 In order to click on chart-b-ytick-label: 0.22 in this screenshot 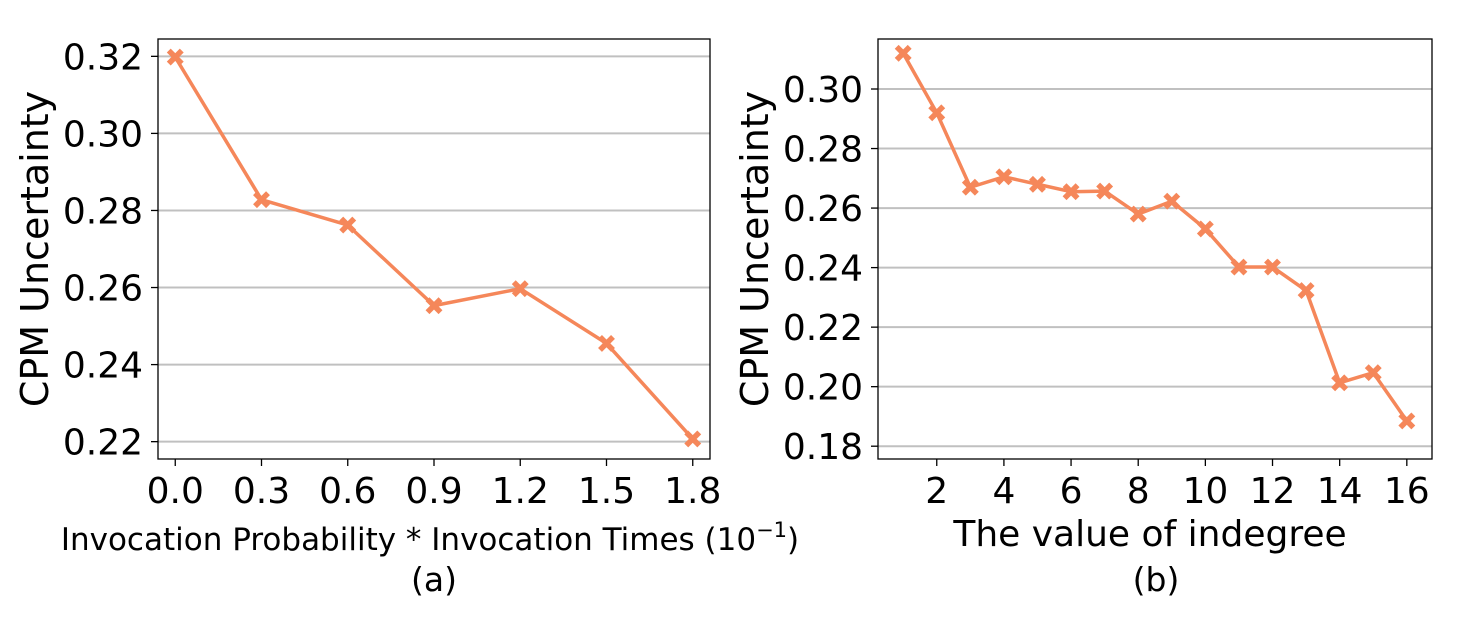, I will do `click(823, 328)`.